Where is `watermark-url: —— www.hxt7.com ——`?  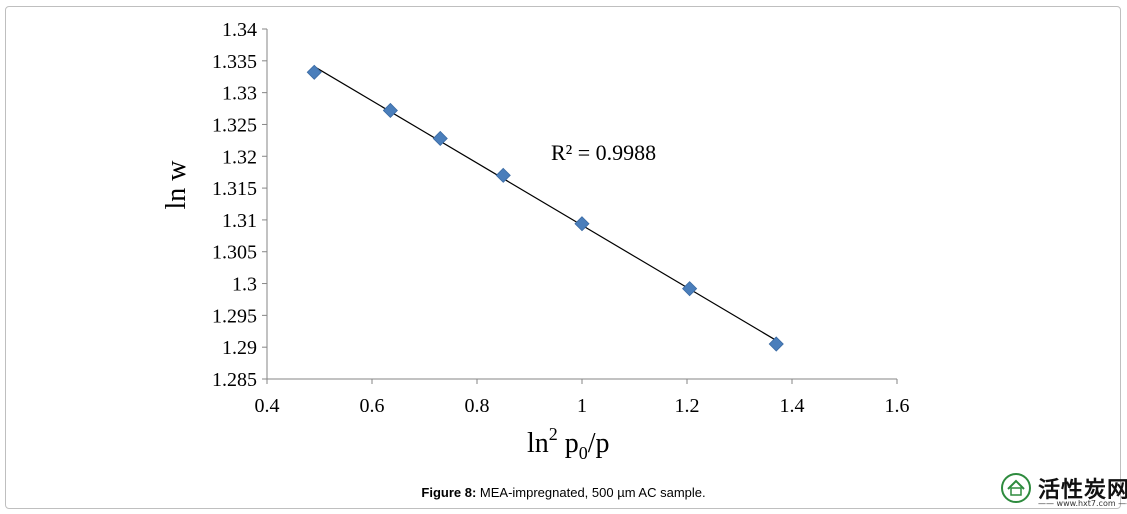 watermark-url: —— www.hxt7.com —— is located at coordinates (1082, 503).